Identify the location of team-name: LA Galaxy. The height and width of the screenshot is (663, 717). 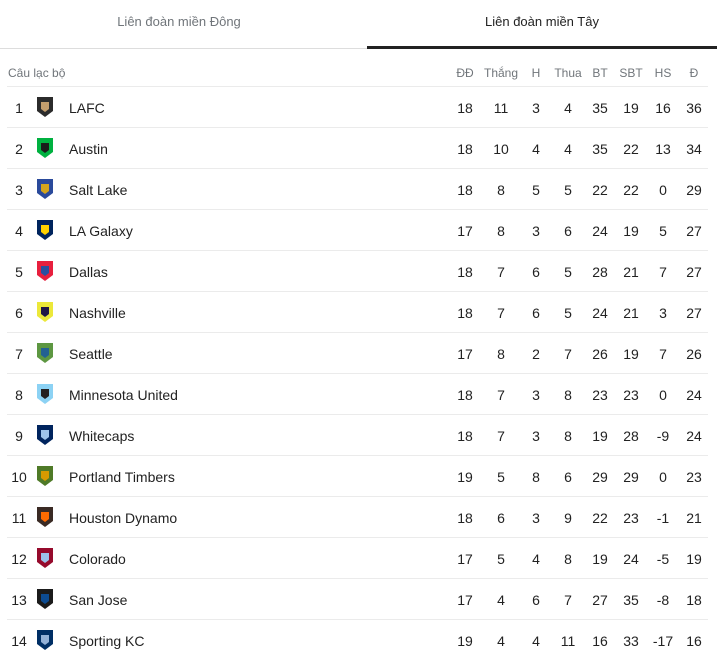
(101, 231).